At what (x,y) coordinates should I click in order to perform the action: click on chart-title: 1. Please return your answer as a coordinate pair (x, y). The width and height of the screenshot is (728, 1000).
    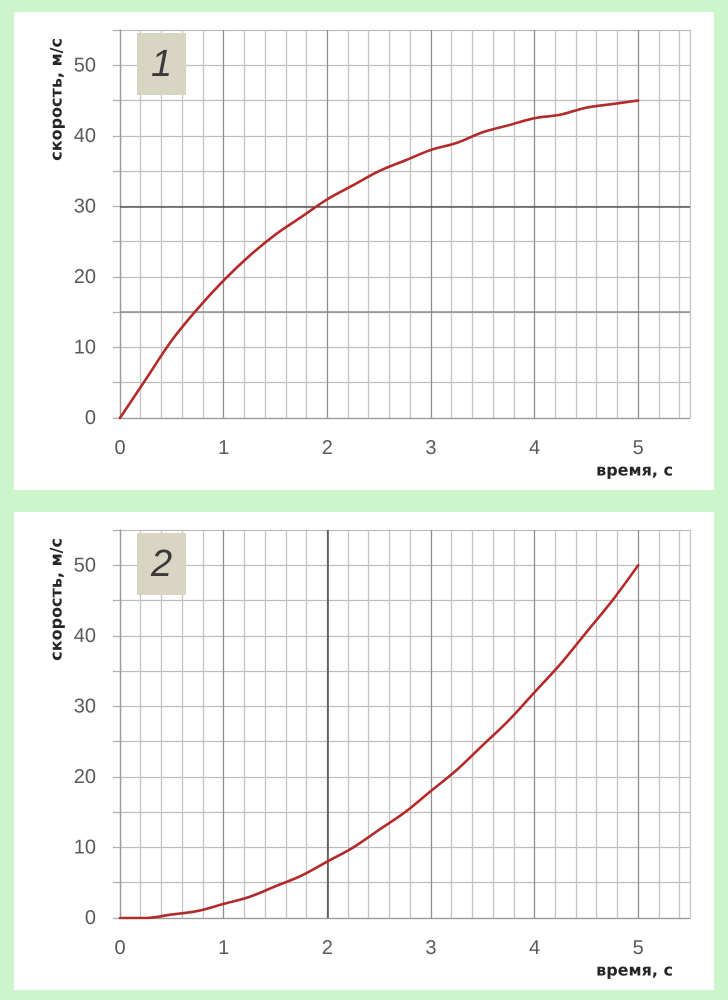
    Looking at the image, I should click on (161, 64).